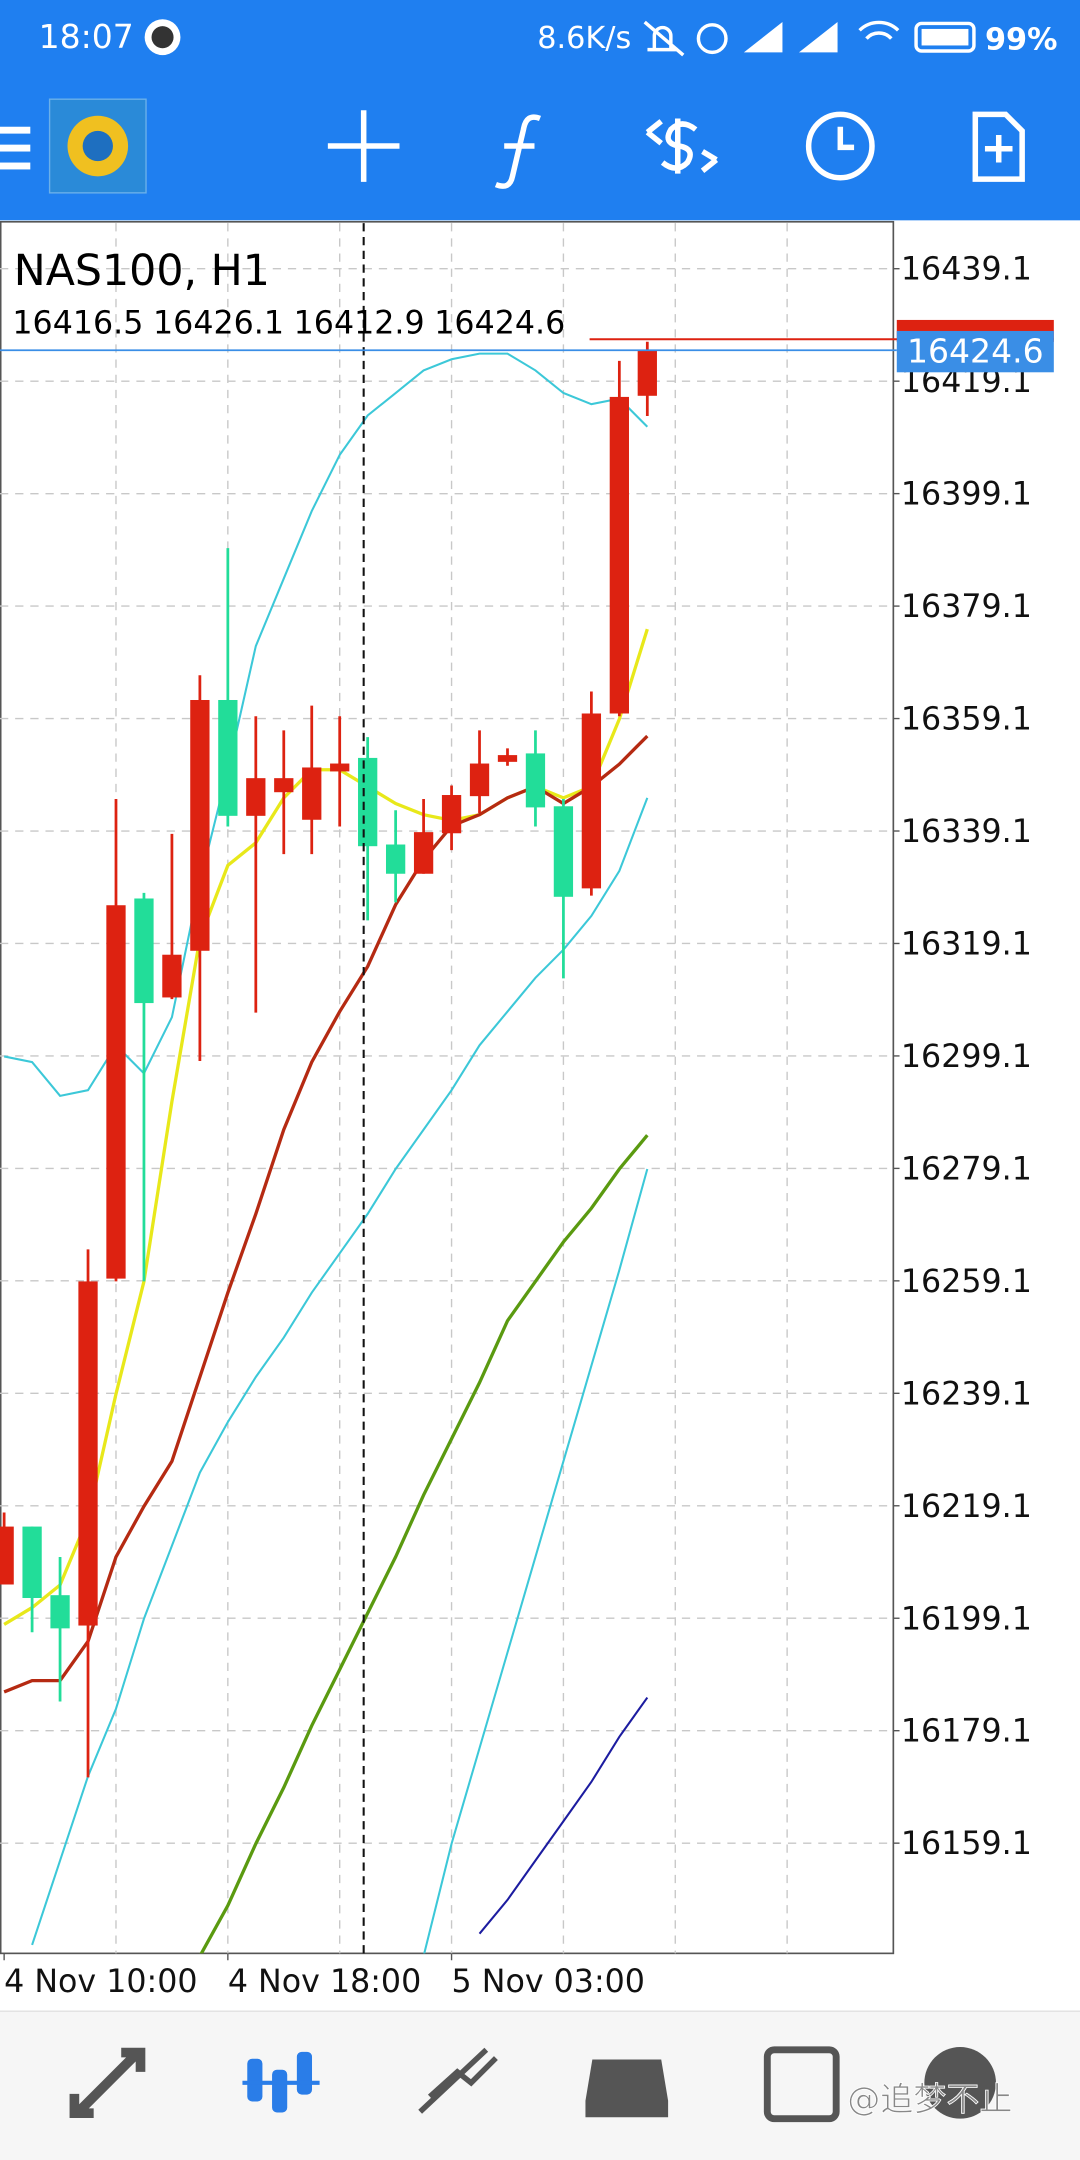  Describe the element at coordinates (548, 1982) in the screenshot. I see `x-tick-label: 5 Nov 03:00` at that location.